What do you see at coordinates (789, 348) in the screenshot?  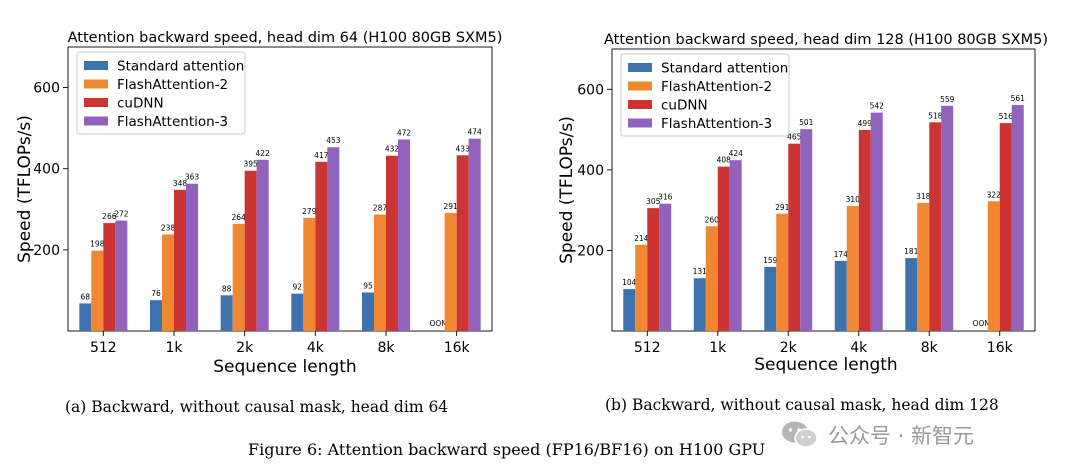 I see `x-tick-label: 2k` at bounding box center [789, 348].